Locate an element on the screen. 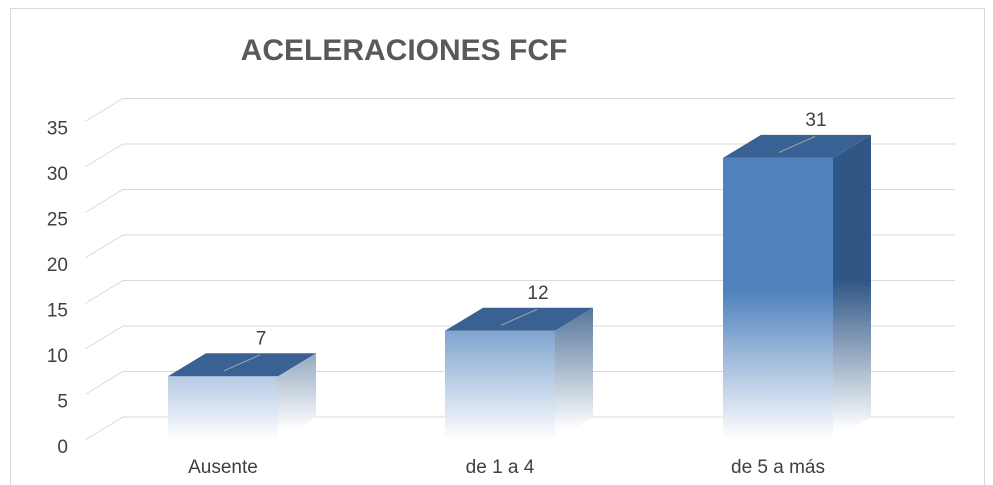  x-tick-label: Ausente is located at coordinates (223, 467).